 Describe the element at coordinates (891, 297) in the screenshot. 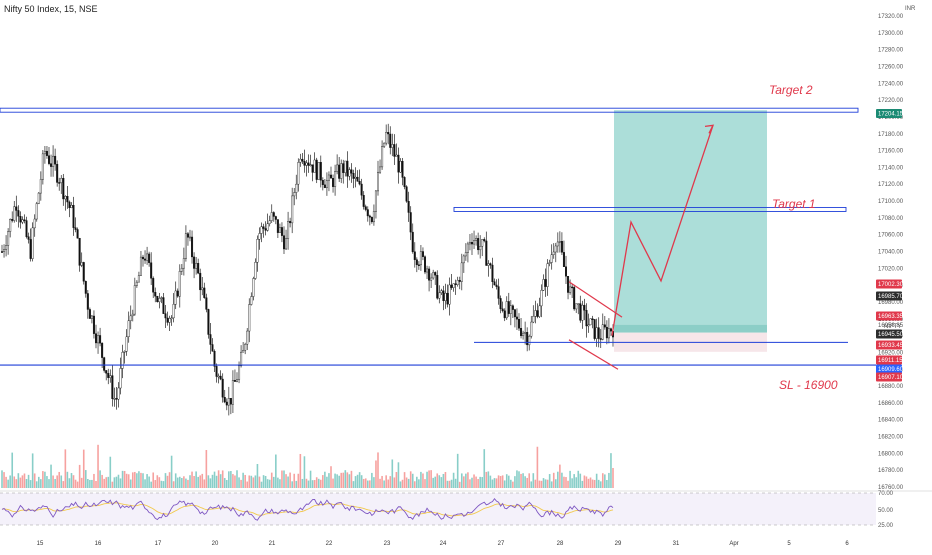

I see `price-tag-text: 16985.70` at that location.